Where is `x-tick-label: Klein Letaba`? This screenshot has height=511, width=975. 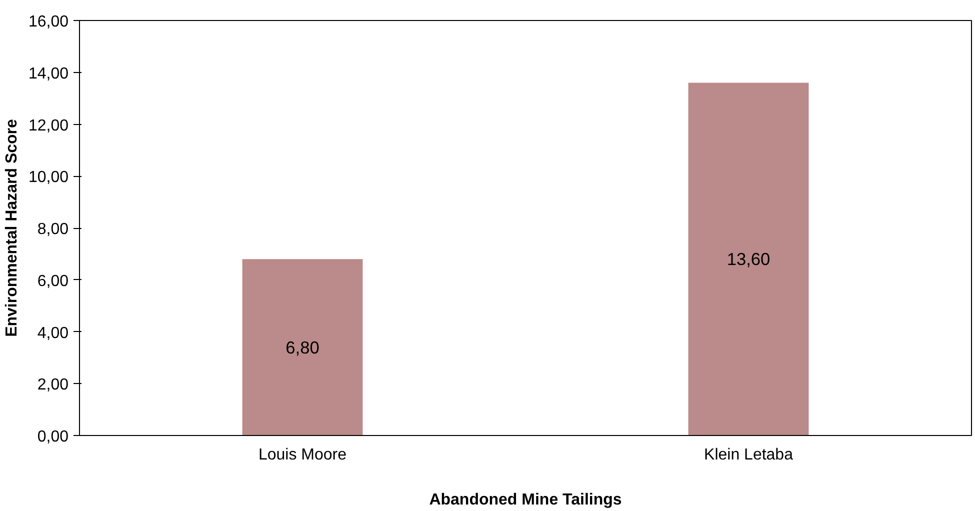 x-tick-label: Klein Letaba is located at coordinates (749, 455).